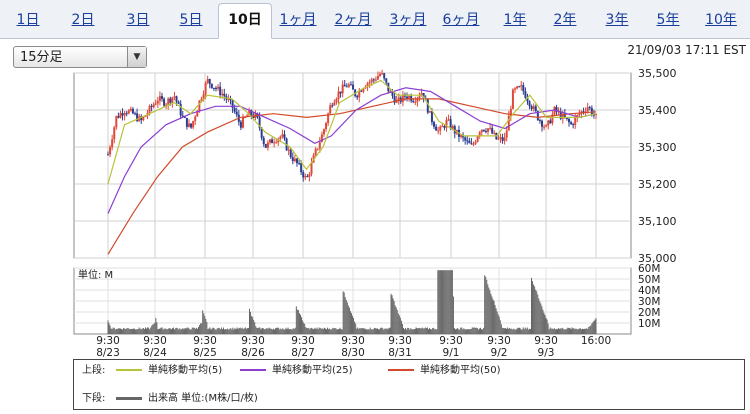 This screenshot has height=414, width=750. What do you see at coordinates (617, 20) in the screenshot?
I see `tab-11: 3年` at bounding box center [617, 20].